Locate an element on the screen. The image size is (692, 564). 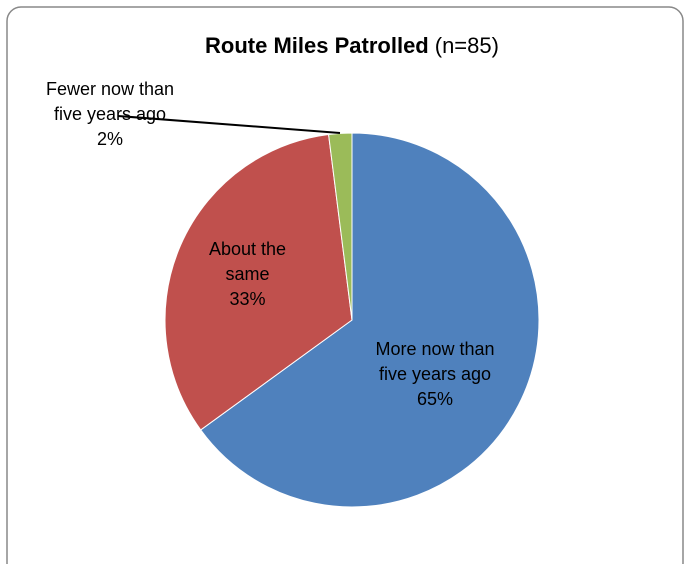
slice-label: More now than five years ago 65% is located at coordinates (435, 374).